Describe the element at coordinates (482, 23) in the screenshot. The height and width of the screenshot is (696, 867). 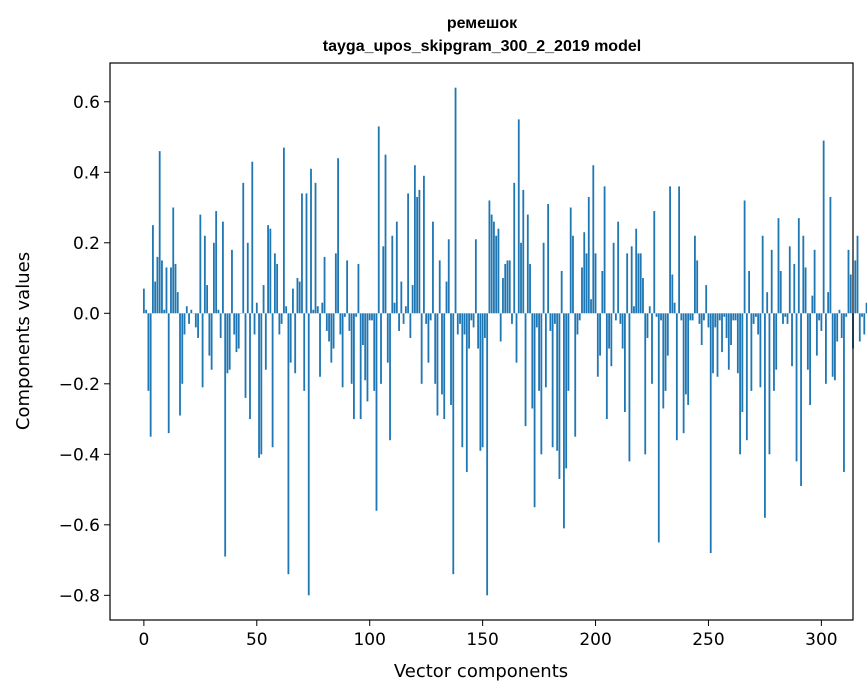
I see `chart-title: ремешок` at that location.